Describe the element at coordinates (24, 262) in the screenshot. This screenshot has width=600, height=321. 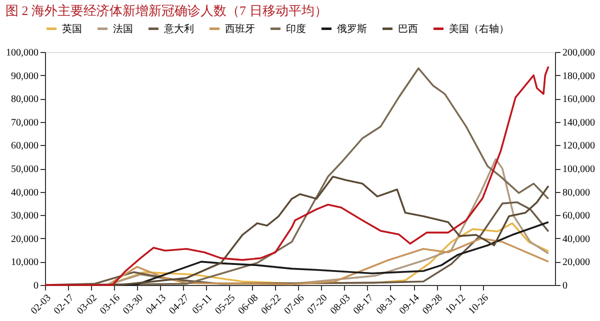
I see `y-tick-label: 10,000` at that location.